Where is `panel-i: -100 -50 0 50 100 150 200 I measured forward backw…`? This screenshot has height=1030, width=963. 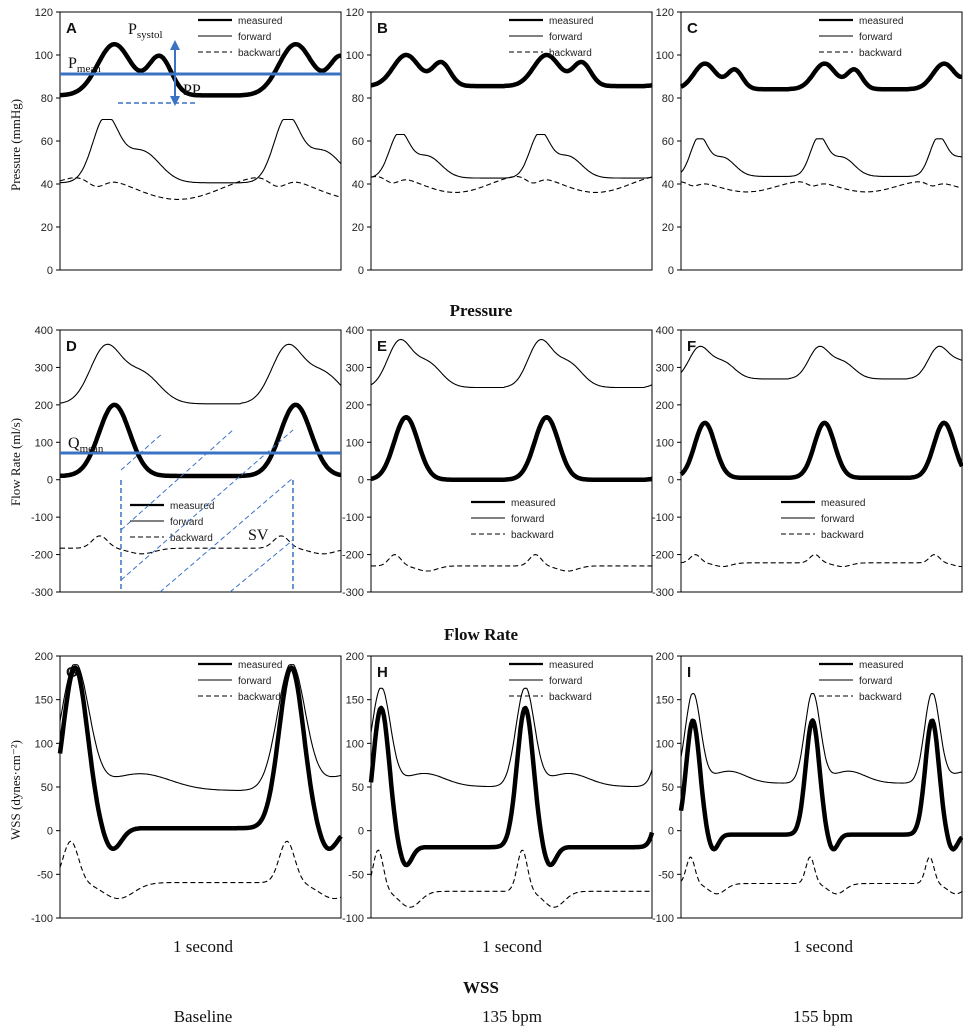
panel-i: -100 -50 0 50 100 150 200 I measured forward backw… is located at coordinates (807, 788).